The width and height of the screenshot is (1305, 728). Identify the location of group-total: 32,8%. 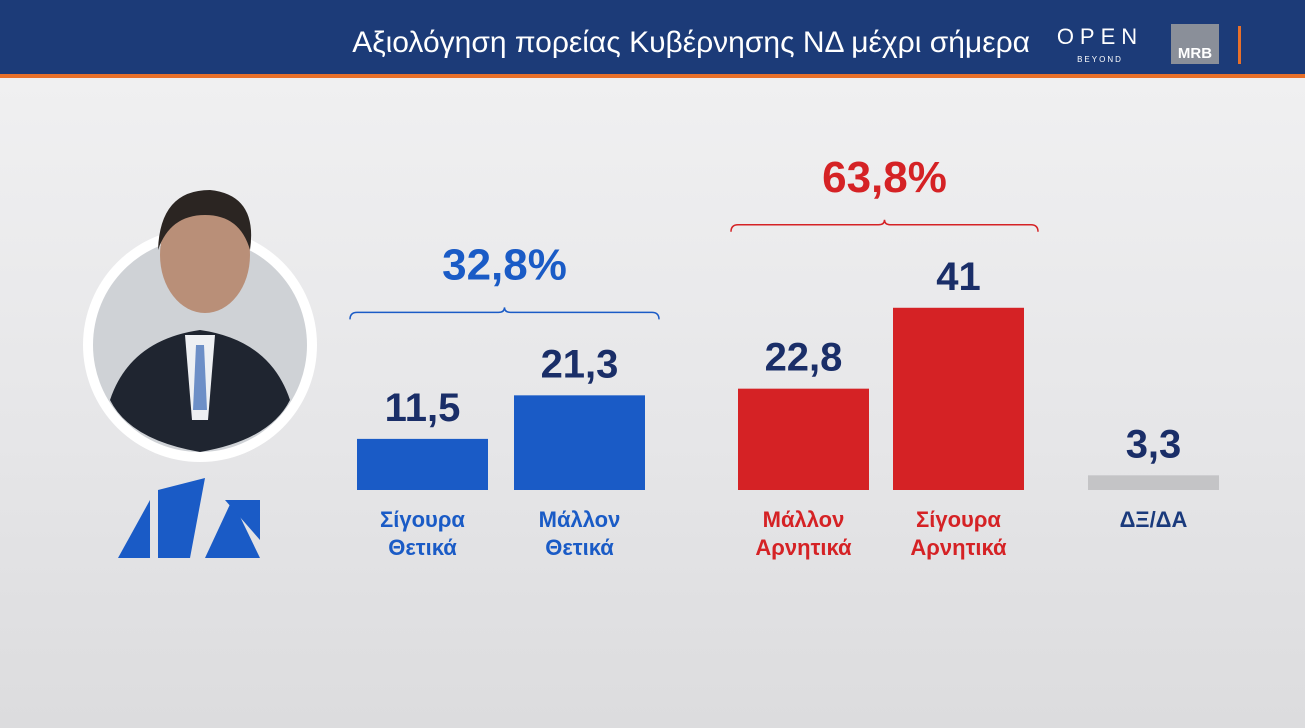
(504, 264).